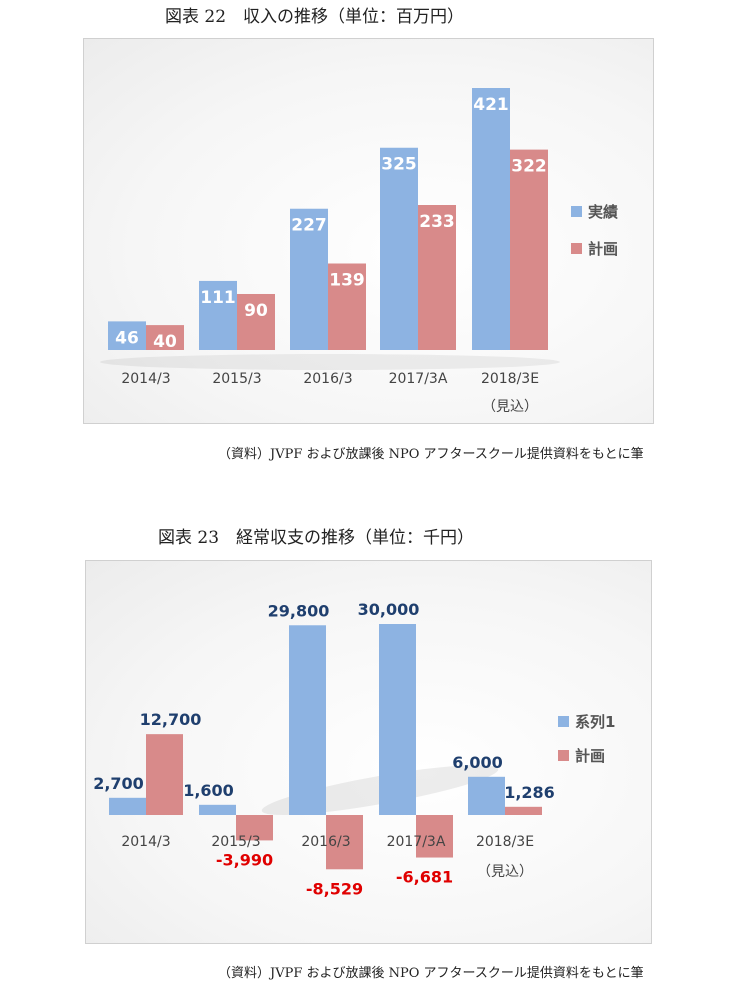  What do you see at coordinates (315, 17) in the screenshot?
I see `figure-22-title: 図表 22 収入の推移（単位：百万円）` at bounding box center [315, 17].